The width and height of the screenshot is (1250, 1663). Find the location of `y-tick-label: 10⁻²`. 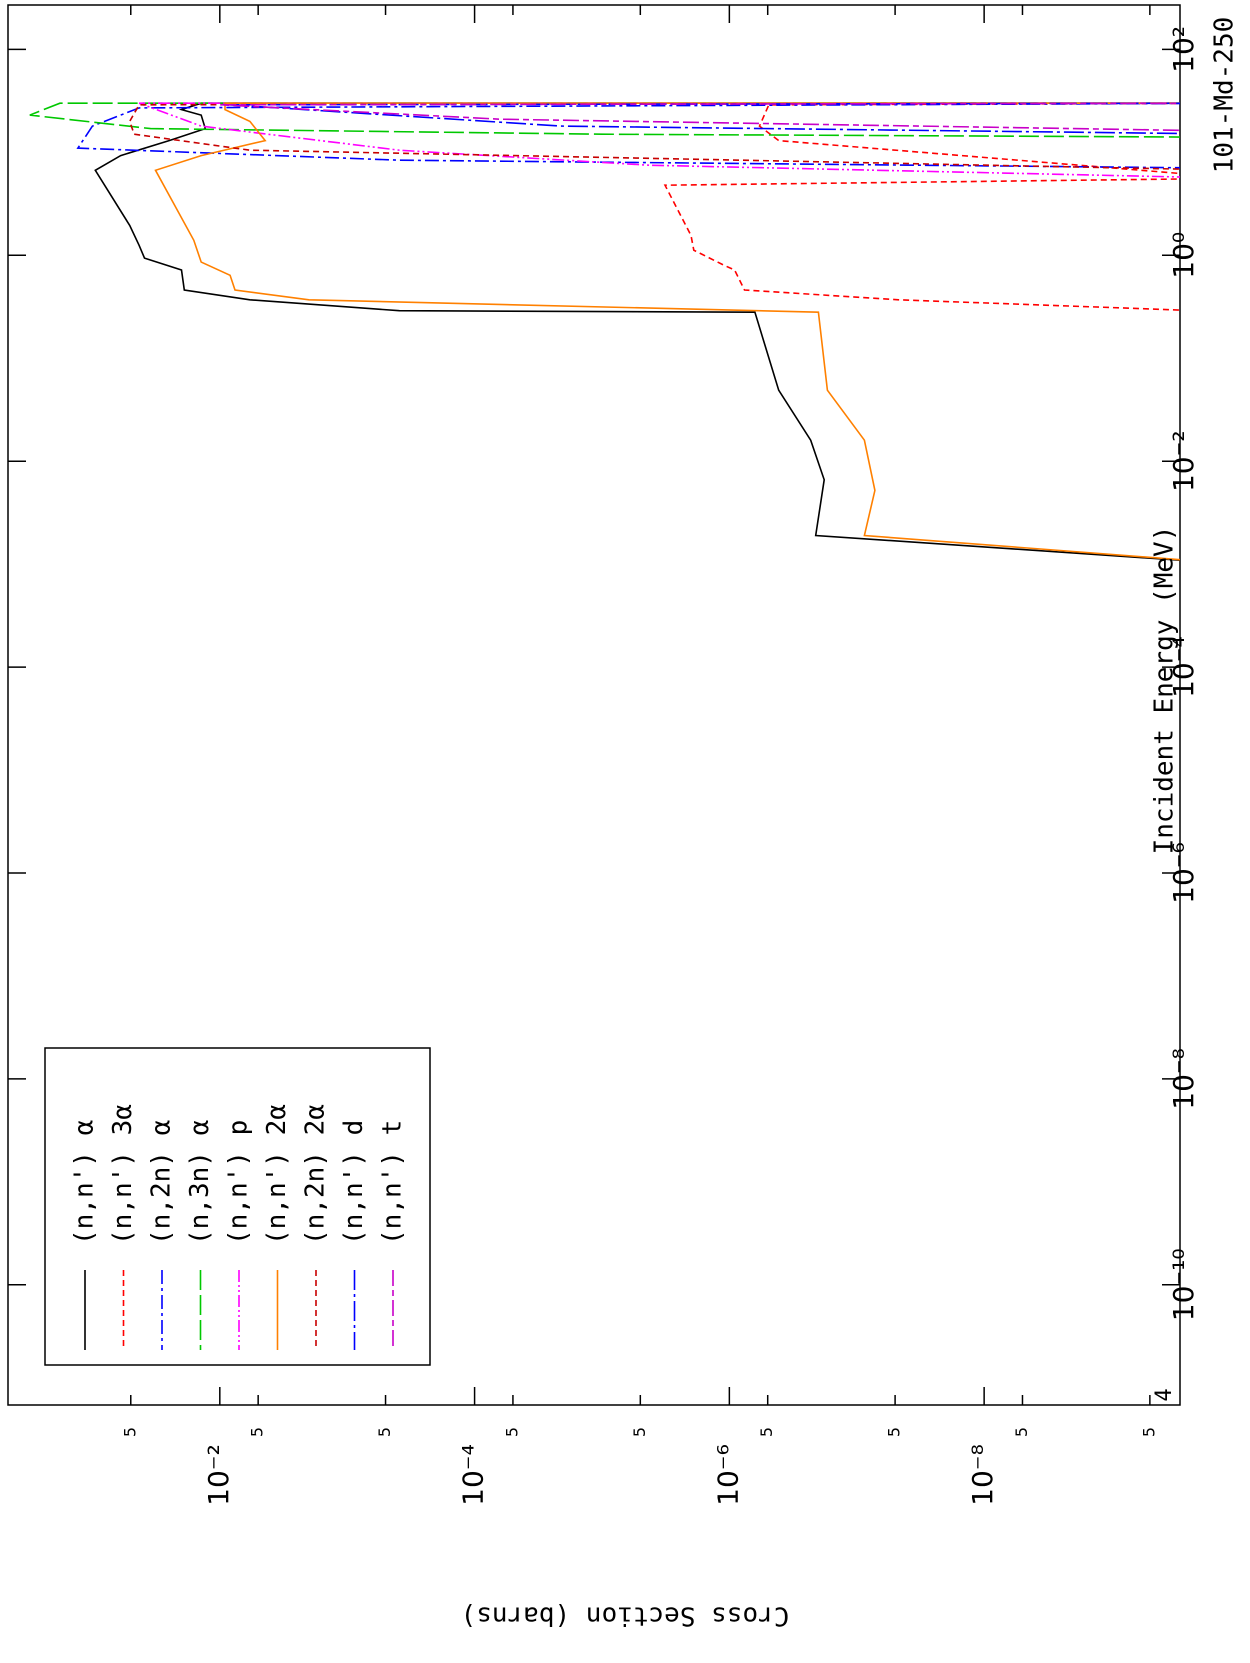

y-tick-label: 10⁻² is located at coordinates (218, 1475).